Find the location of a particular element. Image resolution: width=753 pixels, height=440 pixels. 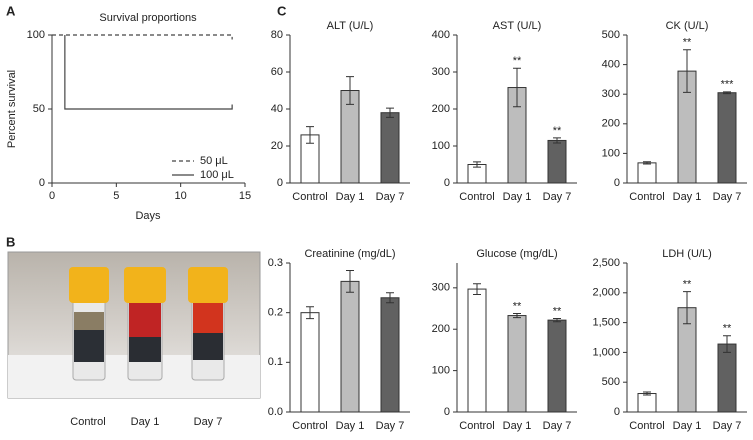

y-tick-label: 80 is located at coordinates (277, 35).